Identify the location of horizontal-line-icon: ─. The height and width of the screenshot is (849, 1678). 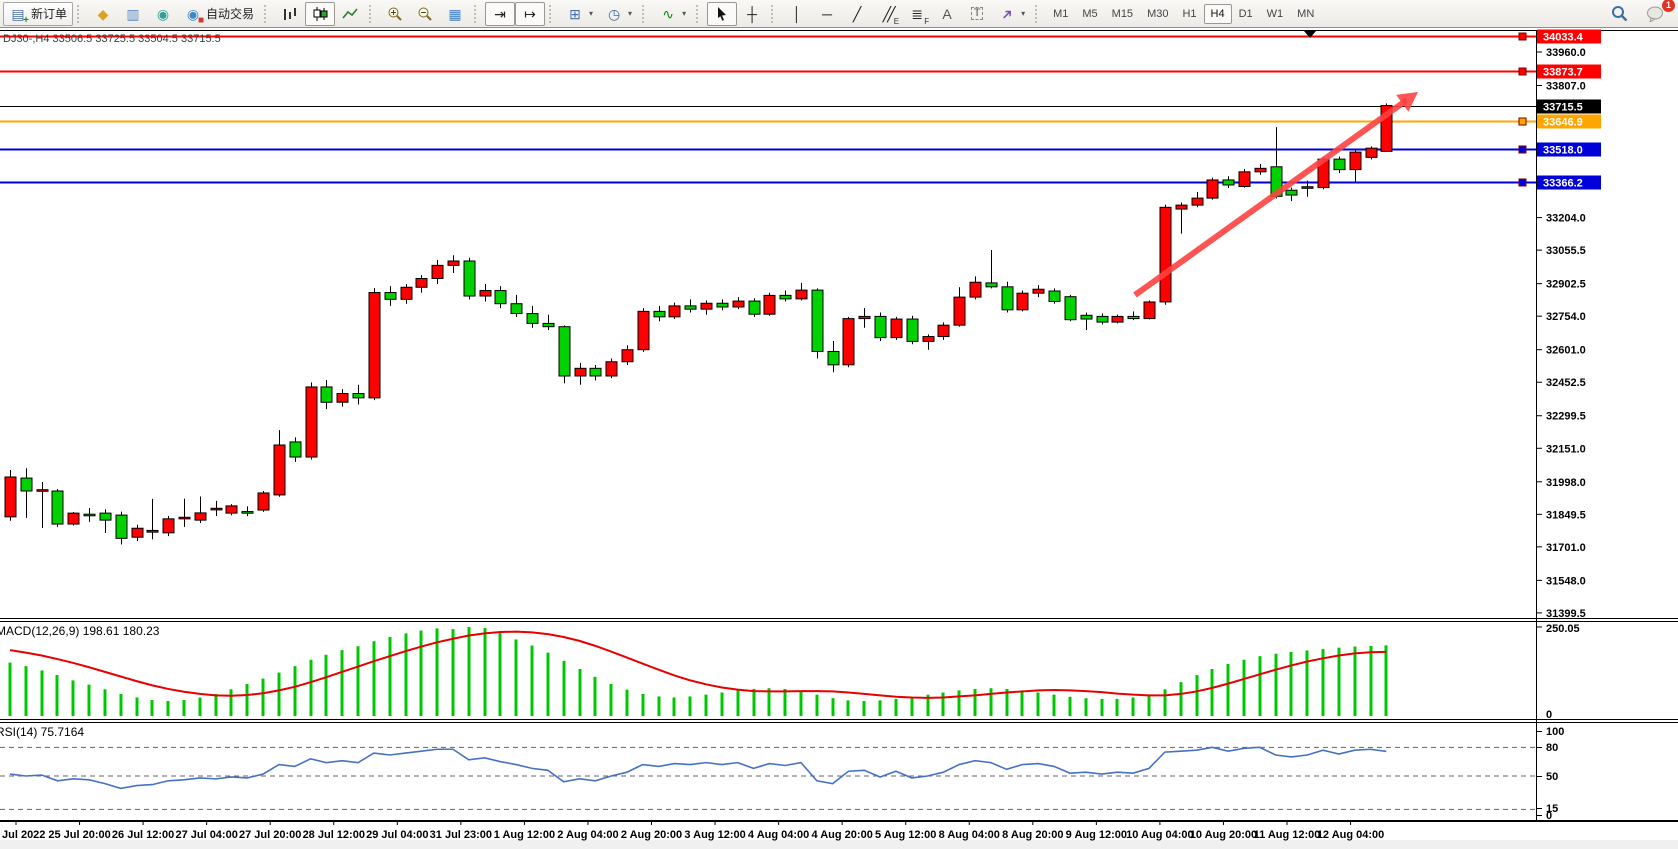
(827, 14).